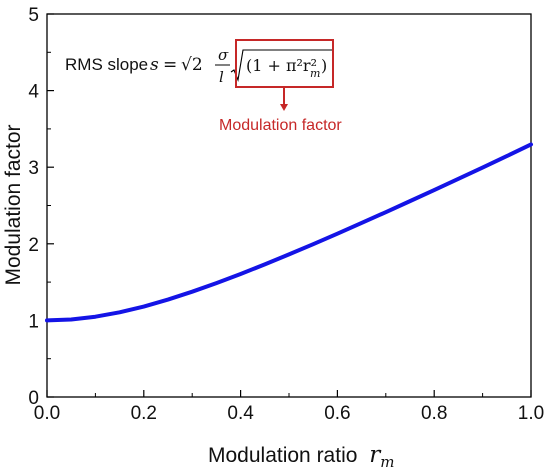  What do you see at coordinates (41, 207) in the screenshot?
I see `y-axis-ticks: 0 1 2 3 4 5` at bounding box center [41, 207].